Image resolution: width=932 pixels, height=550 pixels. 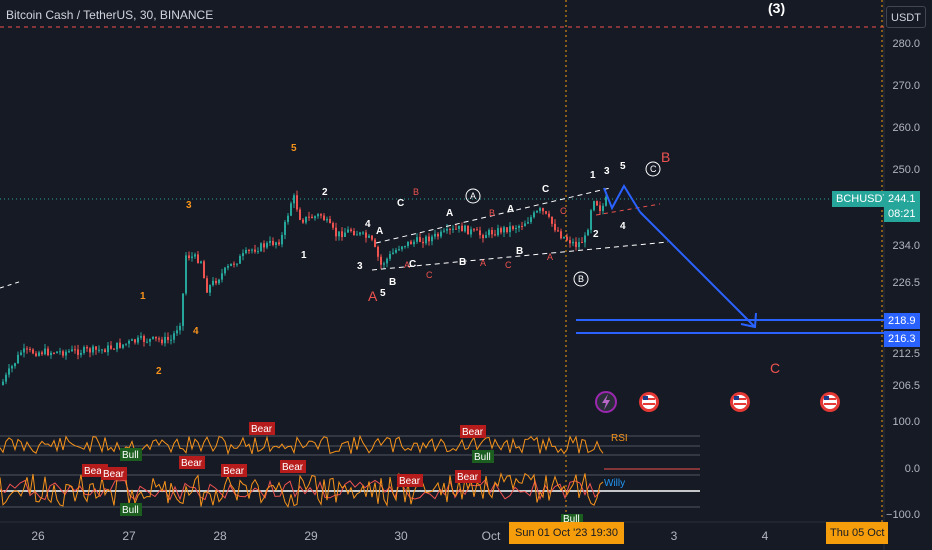 I want to click on wave-white-3b: 3, so click(x=607, y=171).